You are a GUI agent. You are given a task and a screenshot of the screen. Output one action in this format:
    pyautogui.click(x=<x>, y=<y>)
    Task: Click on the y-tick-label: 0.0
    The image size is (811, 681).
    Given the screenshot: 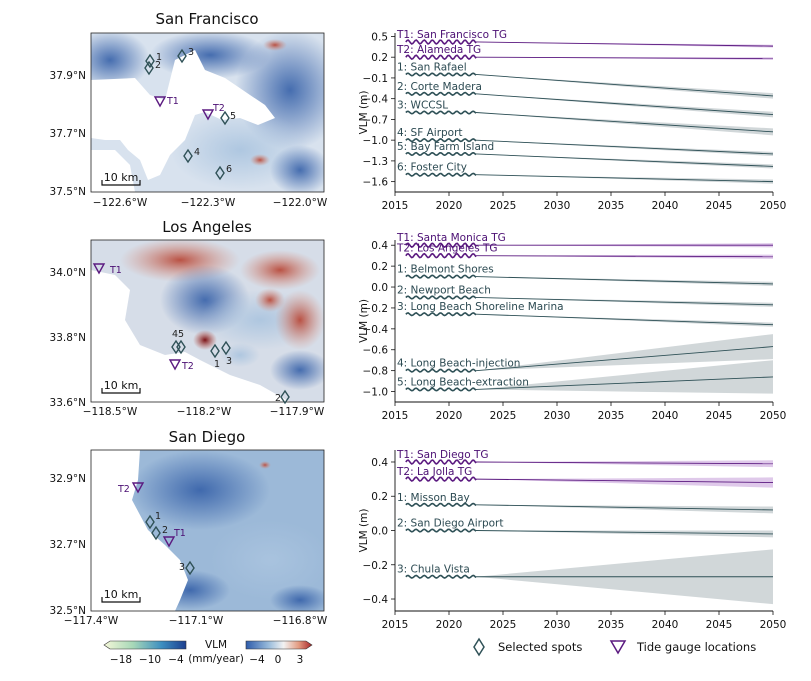 What is the action you would take?
    pyautogui.click(x=379, y=288)
    